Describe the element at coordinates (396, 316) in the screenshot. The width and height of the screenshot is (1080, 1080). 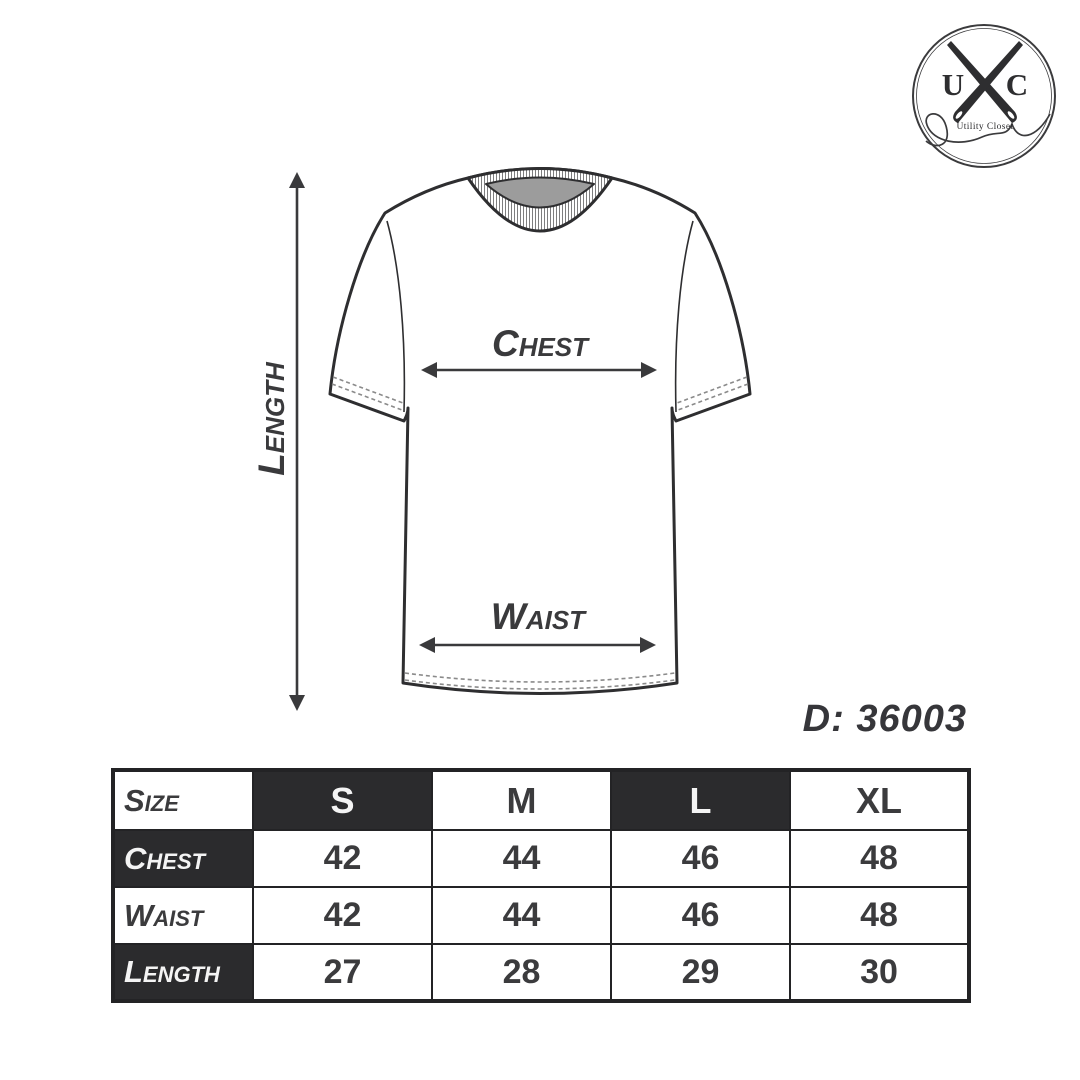
I see `left-armhole-seam` at that location.